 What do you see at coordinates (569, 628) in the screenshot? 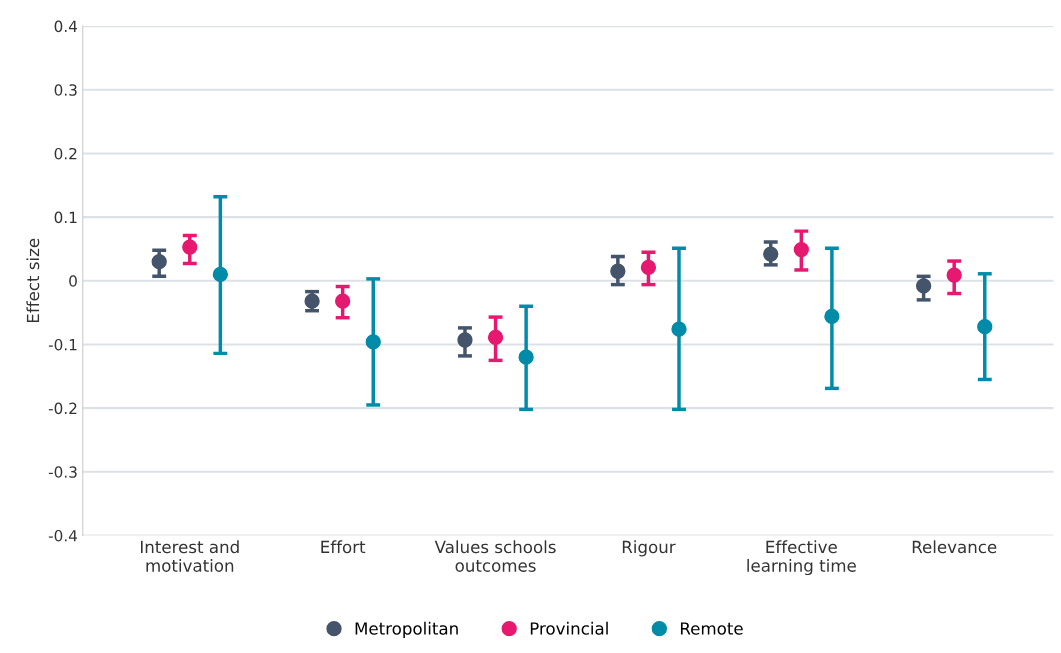
I see `legend-label: Provincial` at bounding box center [569, 628].